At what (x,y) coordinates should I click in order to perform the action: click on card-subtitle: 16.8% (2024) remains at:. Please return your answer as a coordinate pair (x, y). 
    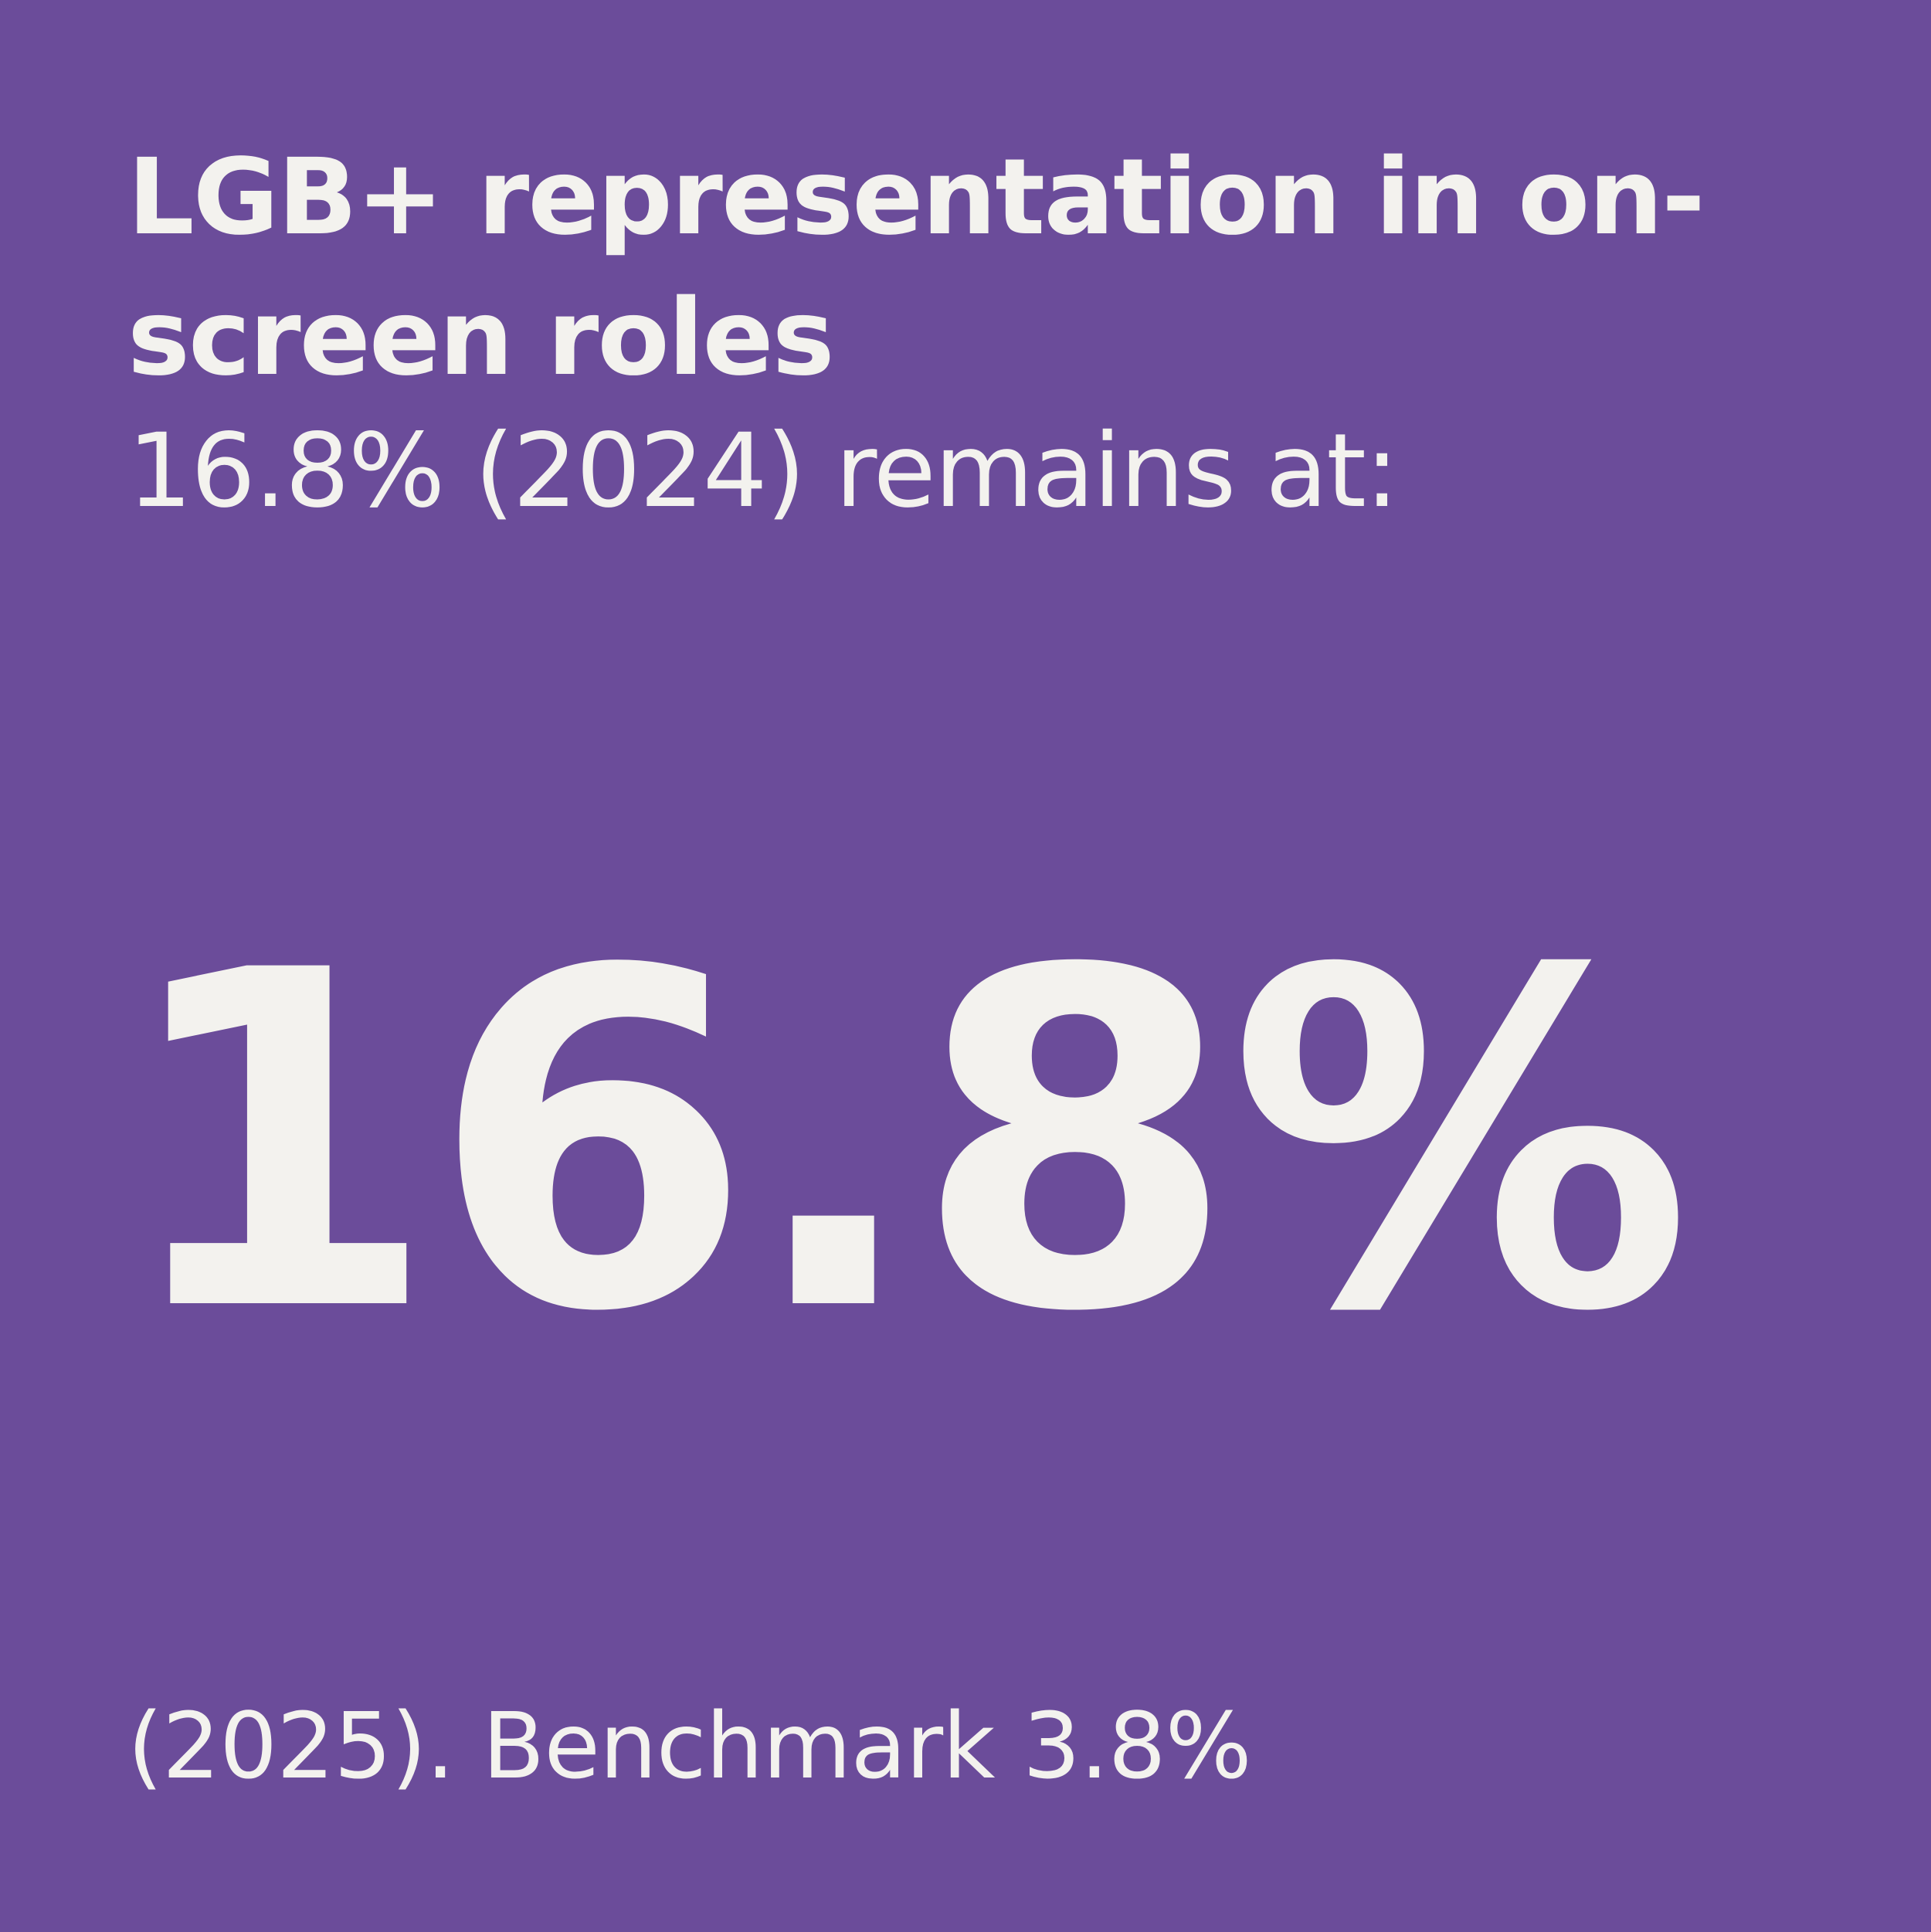
    Looking at the image, I should click on (763, 472).